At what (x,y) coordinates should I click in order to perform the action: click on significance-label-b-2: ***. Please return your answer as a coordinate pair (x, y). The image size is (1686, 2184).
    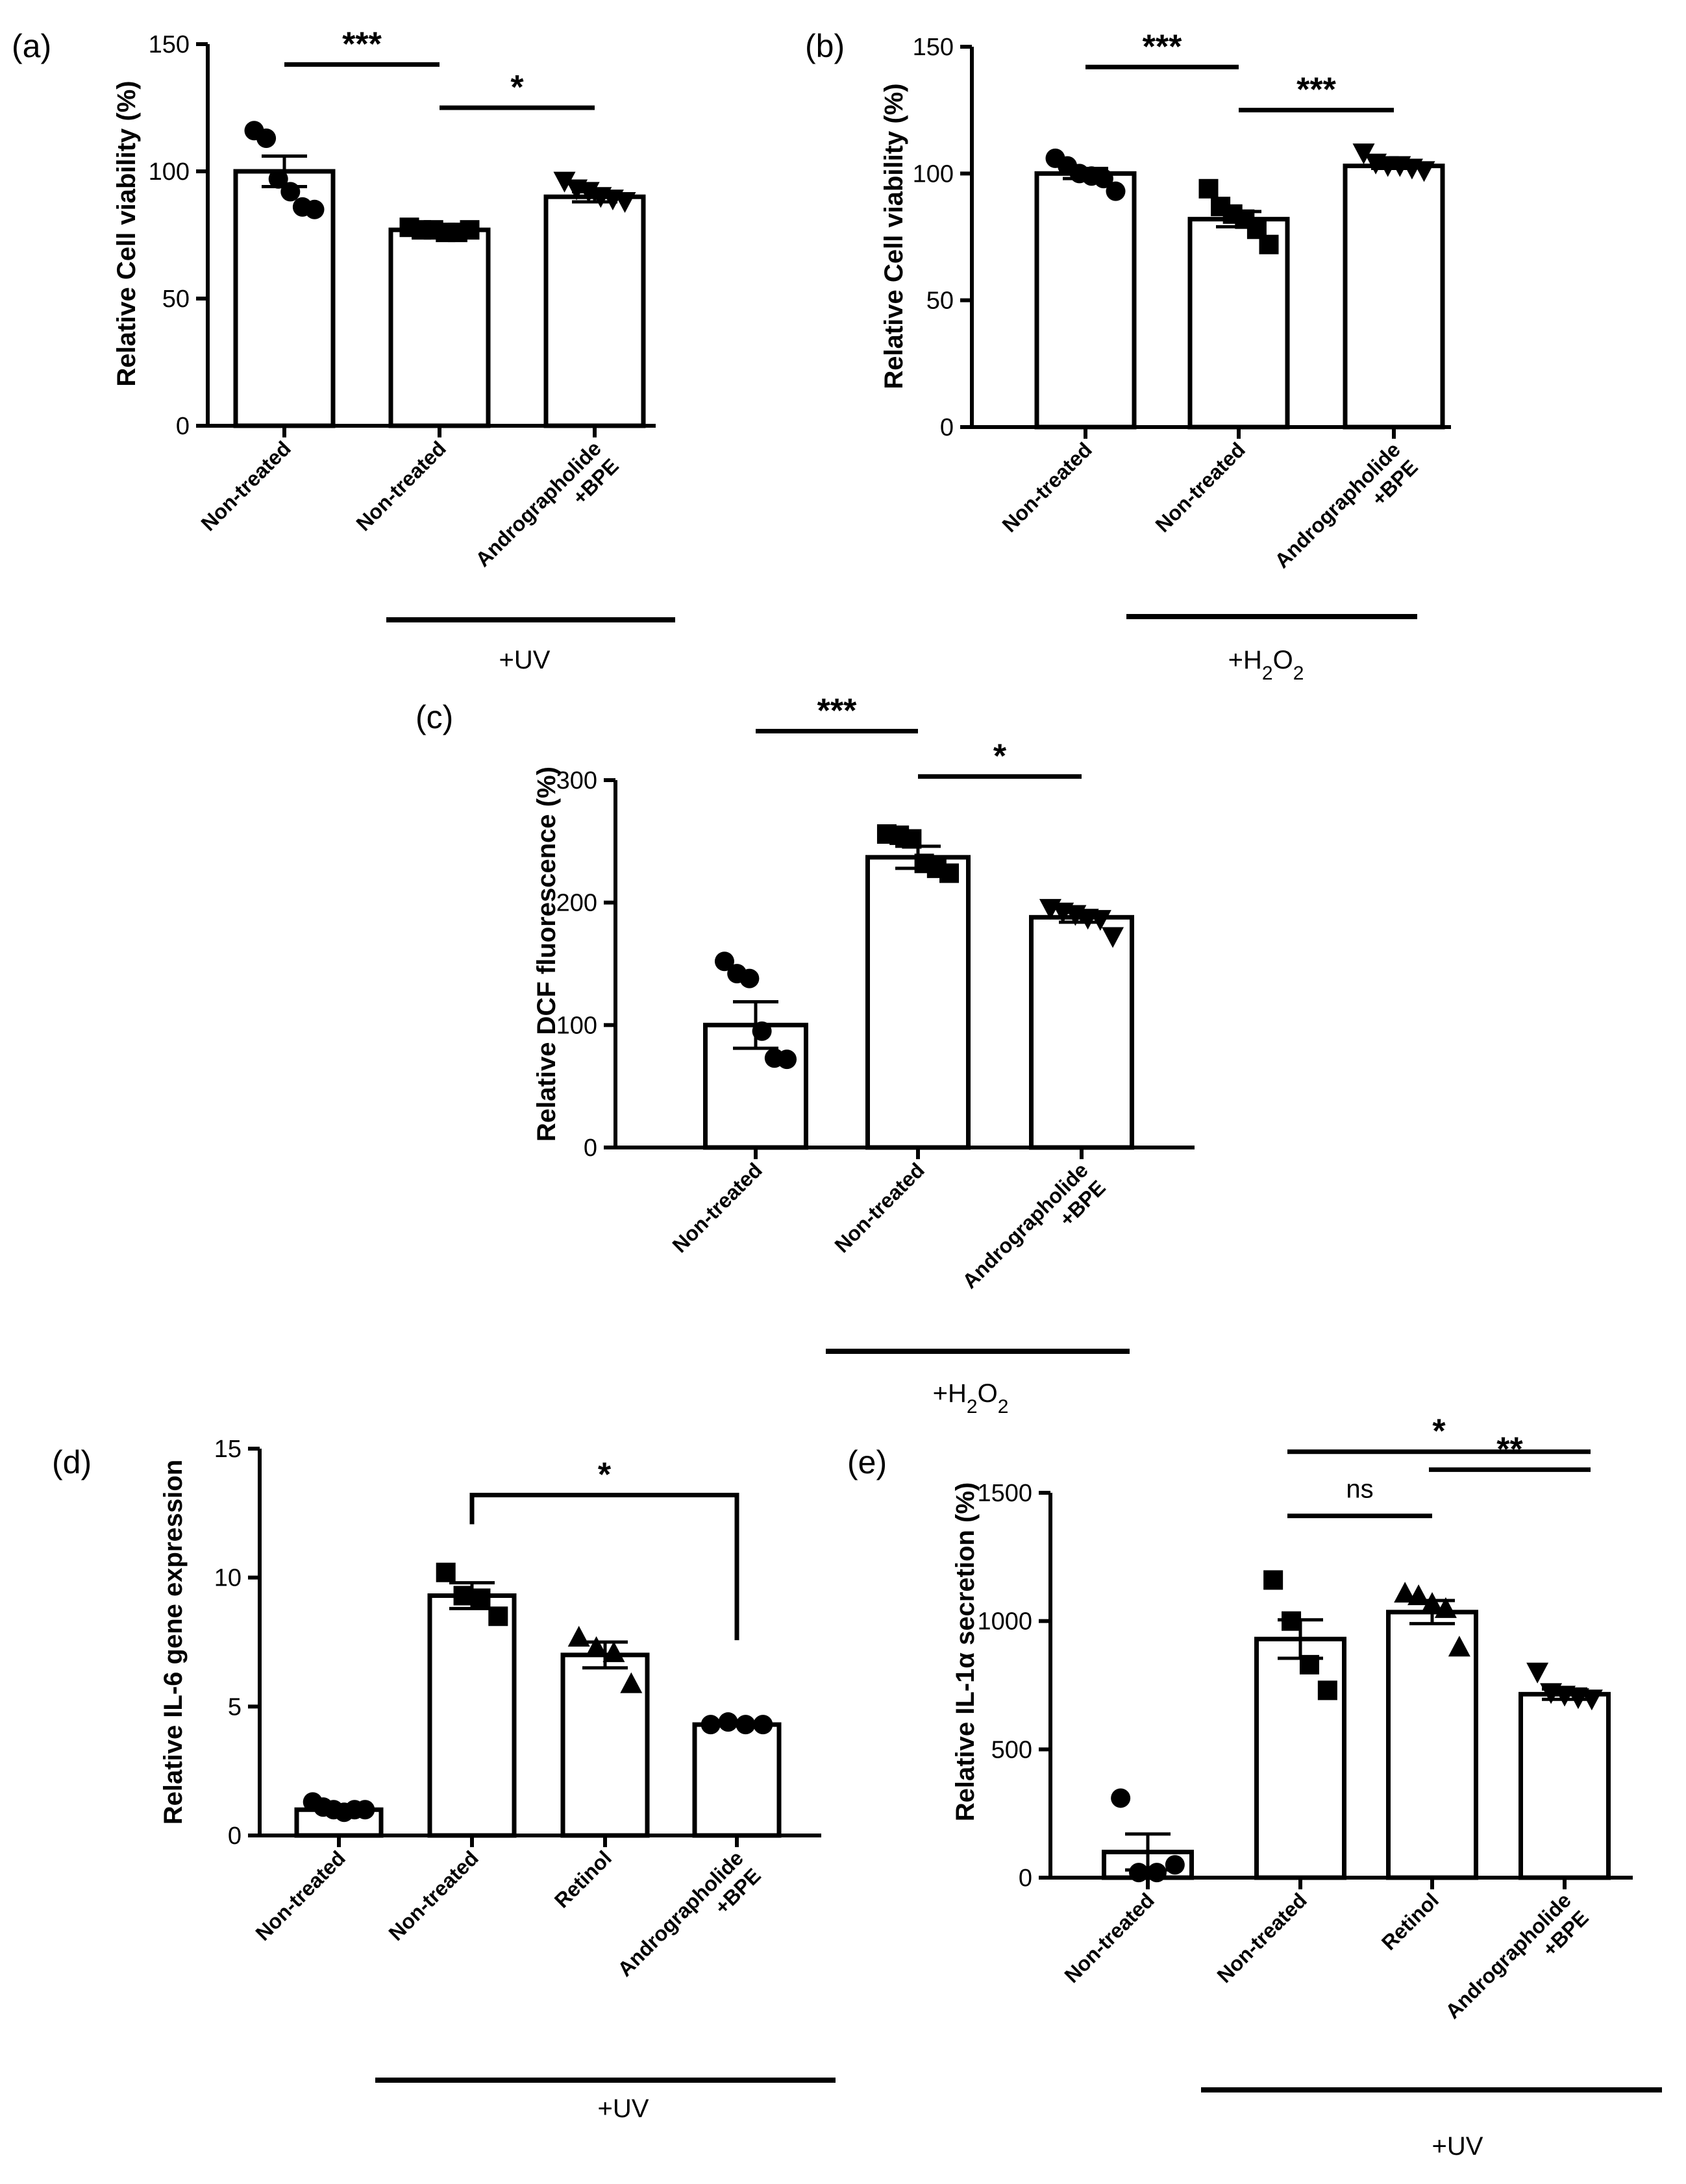
    Looking at the image, I should click on (1316, 90).